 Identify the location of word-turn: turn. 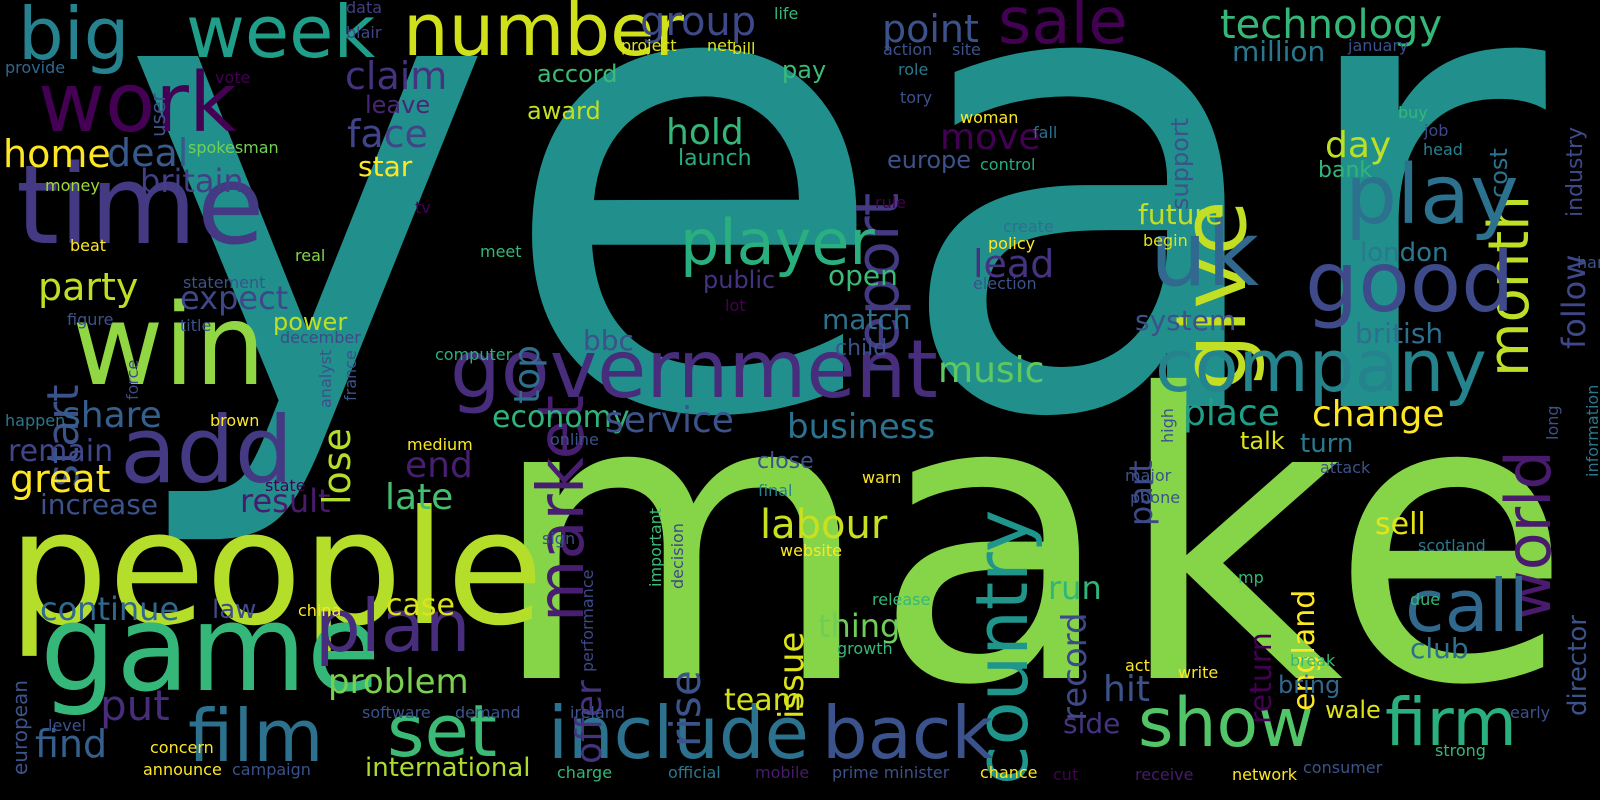
(1327, 444).